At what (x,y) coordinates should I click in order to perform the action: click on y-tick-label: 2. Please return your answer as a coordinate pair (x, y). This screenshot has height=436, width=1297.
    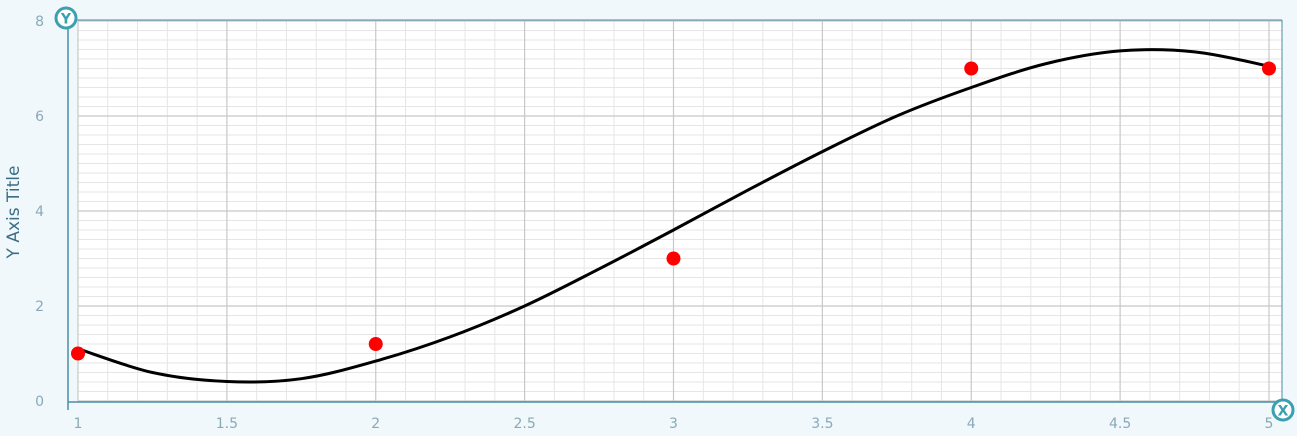
    Looking at the image, I should click on (39, 307).